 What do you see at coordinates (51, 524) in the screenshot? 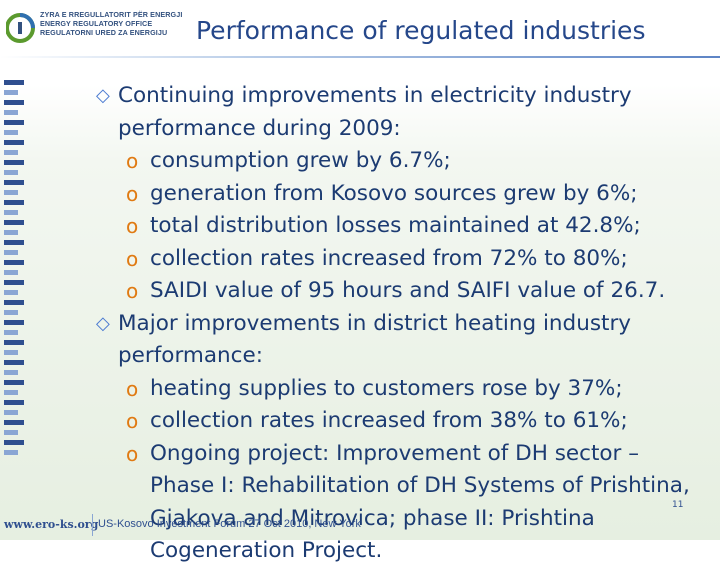
I see `footer-website: www.ero-ks.org` at bounding box center [51, 524].